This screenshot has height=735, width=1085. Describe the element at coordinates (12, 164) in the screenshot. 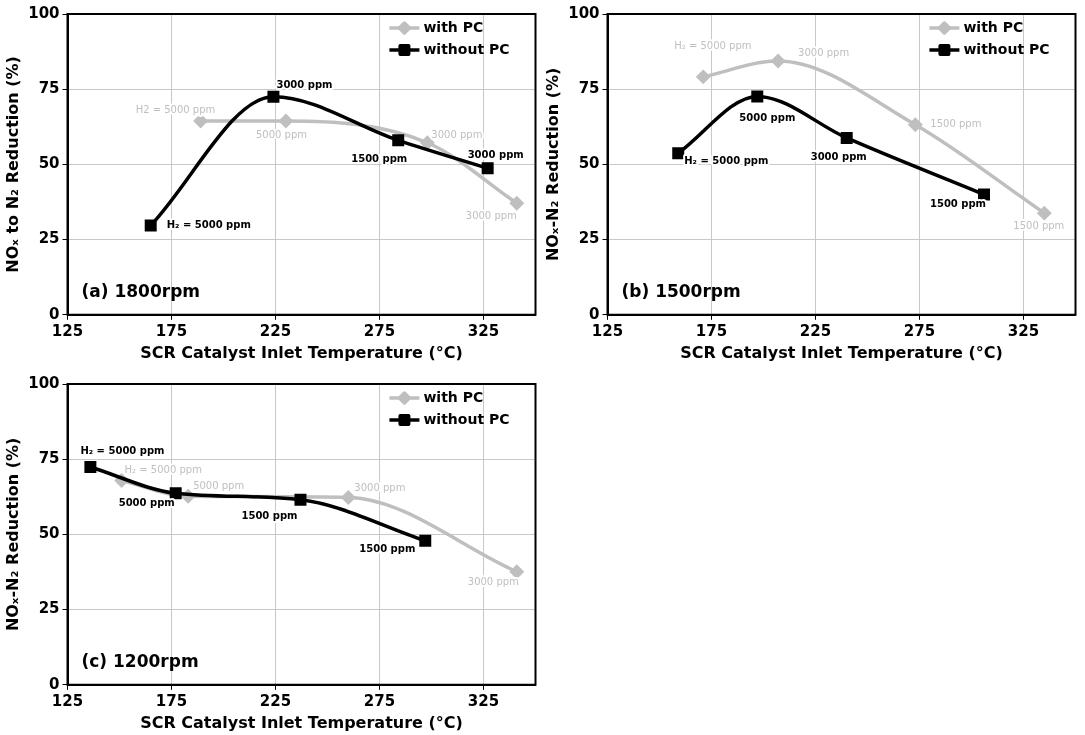

I see `y-axis-title: NOₓ to N₂ Reduction (%)` at that location.